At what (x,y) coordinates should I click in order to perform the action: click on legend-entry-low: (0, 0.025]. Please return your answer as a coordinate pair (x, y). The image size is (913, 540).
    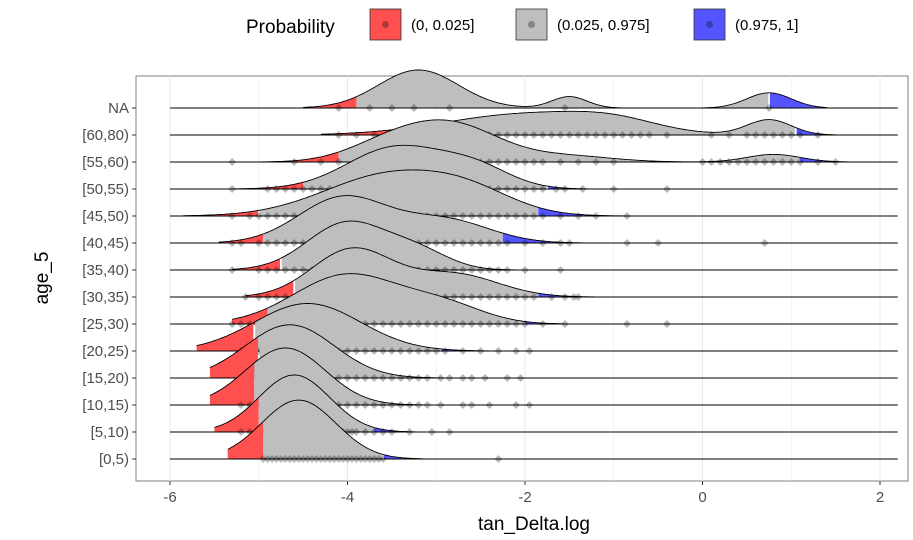
    Looking at the image, I should click on (421, 24).